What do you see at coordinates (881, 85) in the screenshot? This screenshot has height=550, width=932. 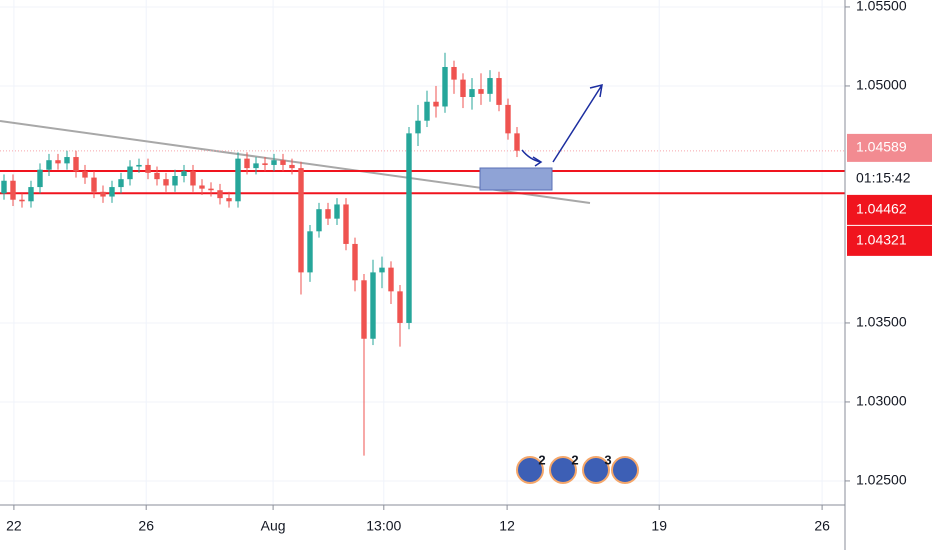 I see `y-tick-label: 1.05000` at bounding box center [881, 85].